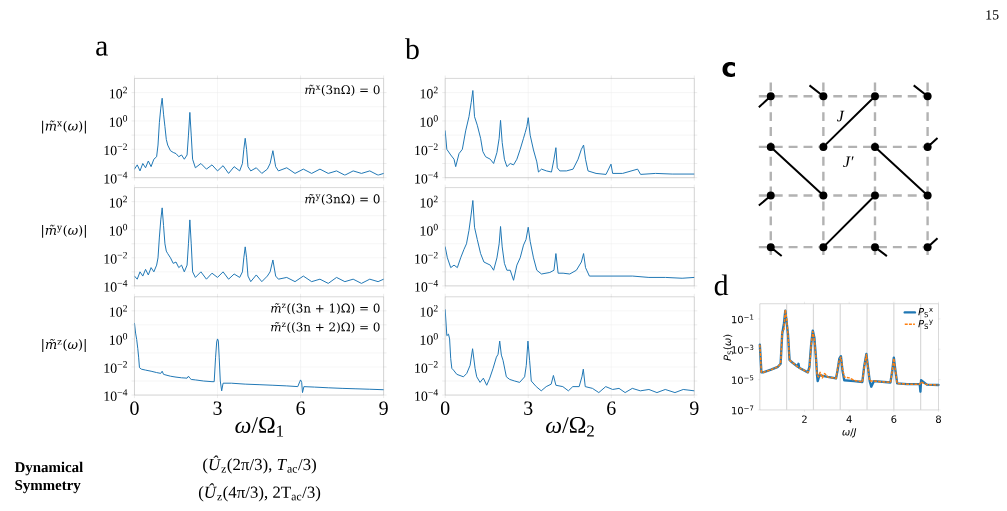 This screenshot has width=1007, height=511. What do you see at coordinates (570, 427) in the screenshot?
I see `x-axis-title: ω/Ω$_{2}$` at bounding box center [570, 427].